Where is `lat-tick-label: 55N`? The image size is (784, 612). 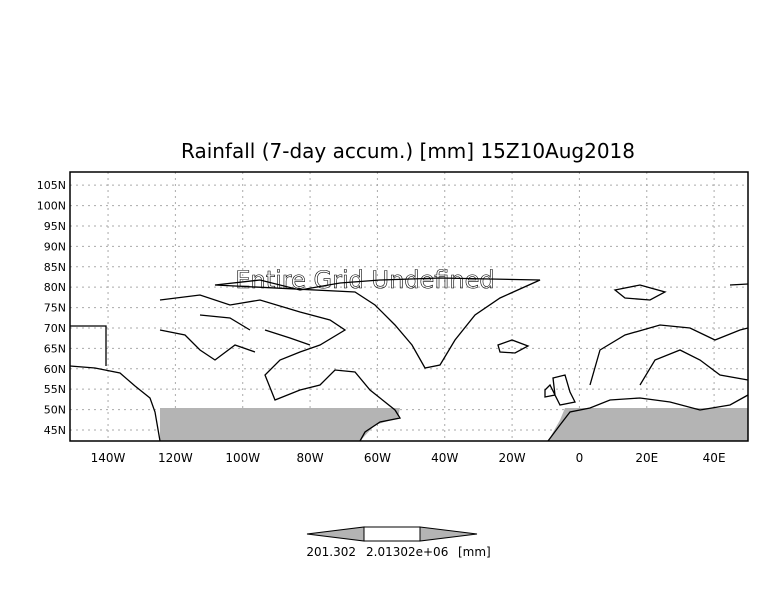
lat-tick-label: 55N is located at coordinates (55, 389).